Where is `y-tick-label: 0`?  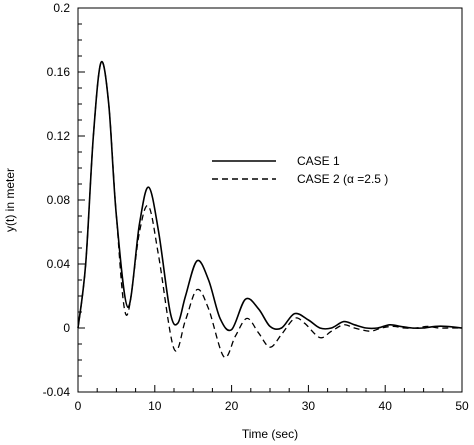 y-tick-label: 0 is located at coordinates (66, 328).